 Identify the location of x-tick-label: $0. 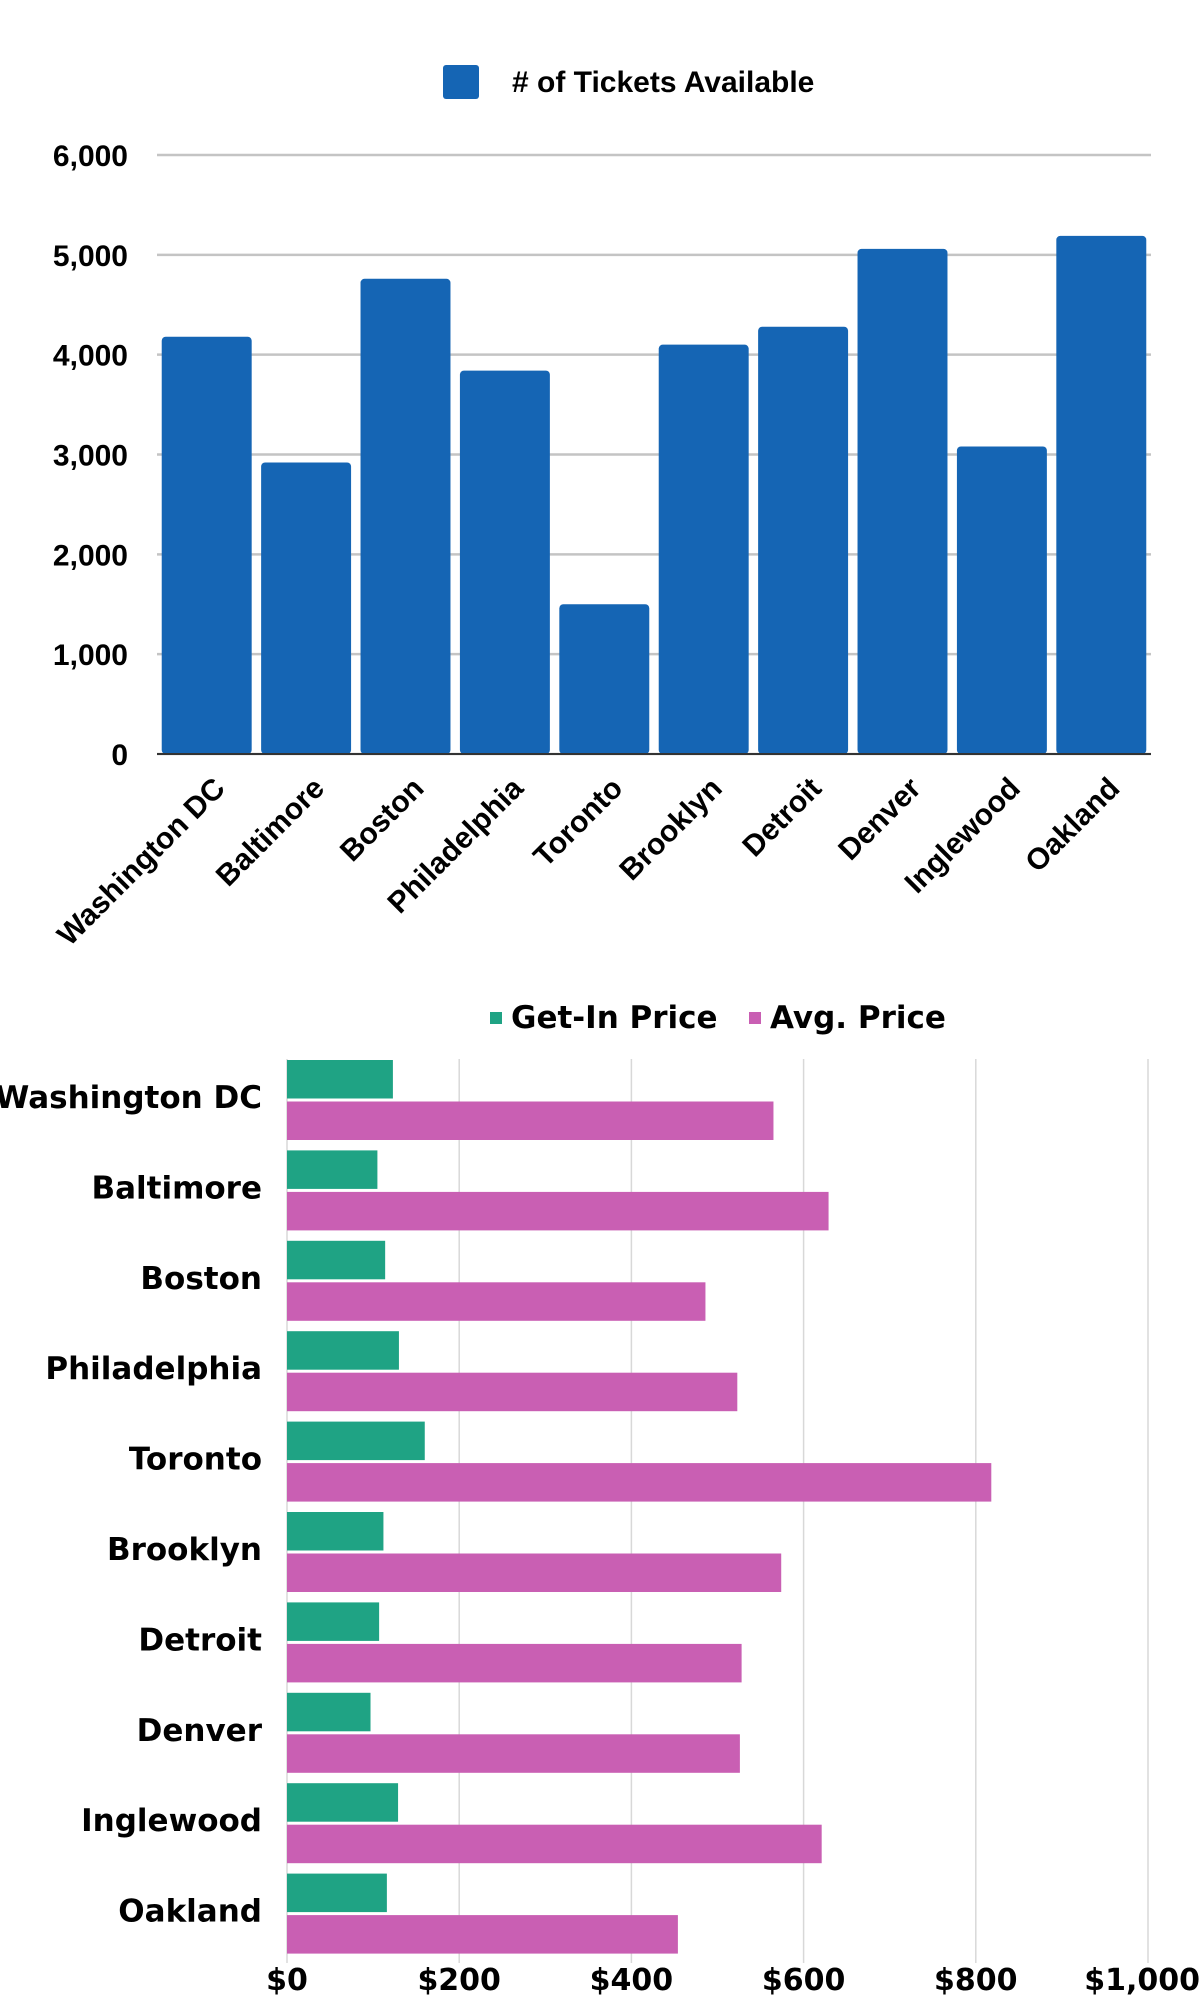
(287, 1980).